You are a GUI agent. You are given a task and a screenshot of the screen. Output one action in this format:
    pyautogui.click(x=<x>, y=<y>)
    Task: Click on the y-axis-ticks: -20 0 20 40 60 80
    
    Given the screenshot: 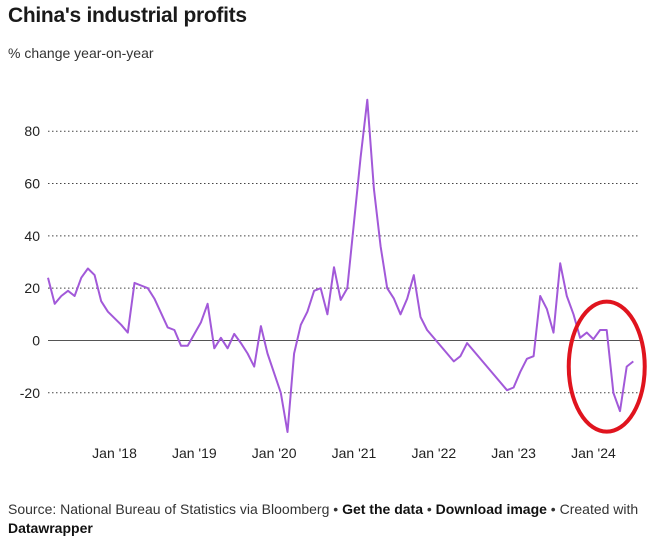 What is the action you would take?
    pyautogui.click(x=30, y=262)
    